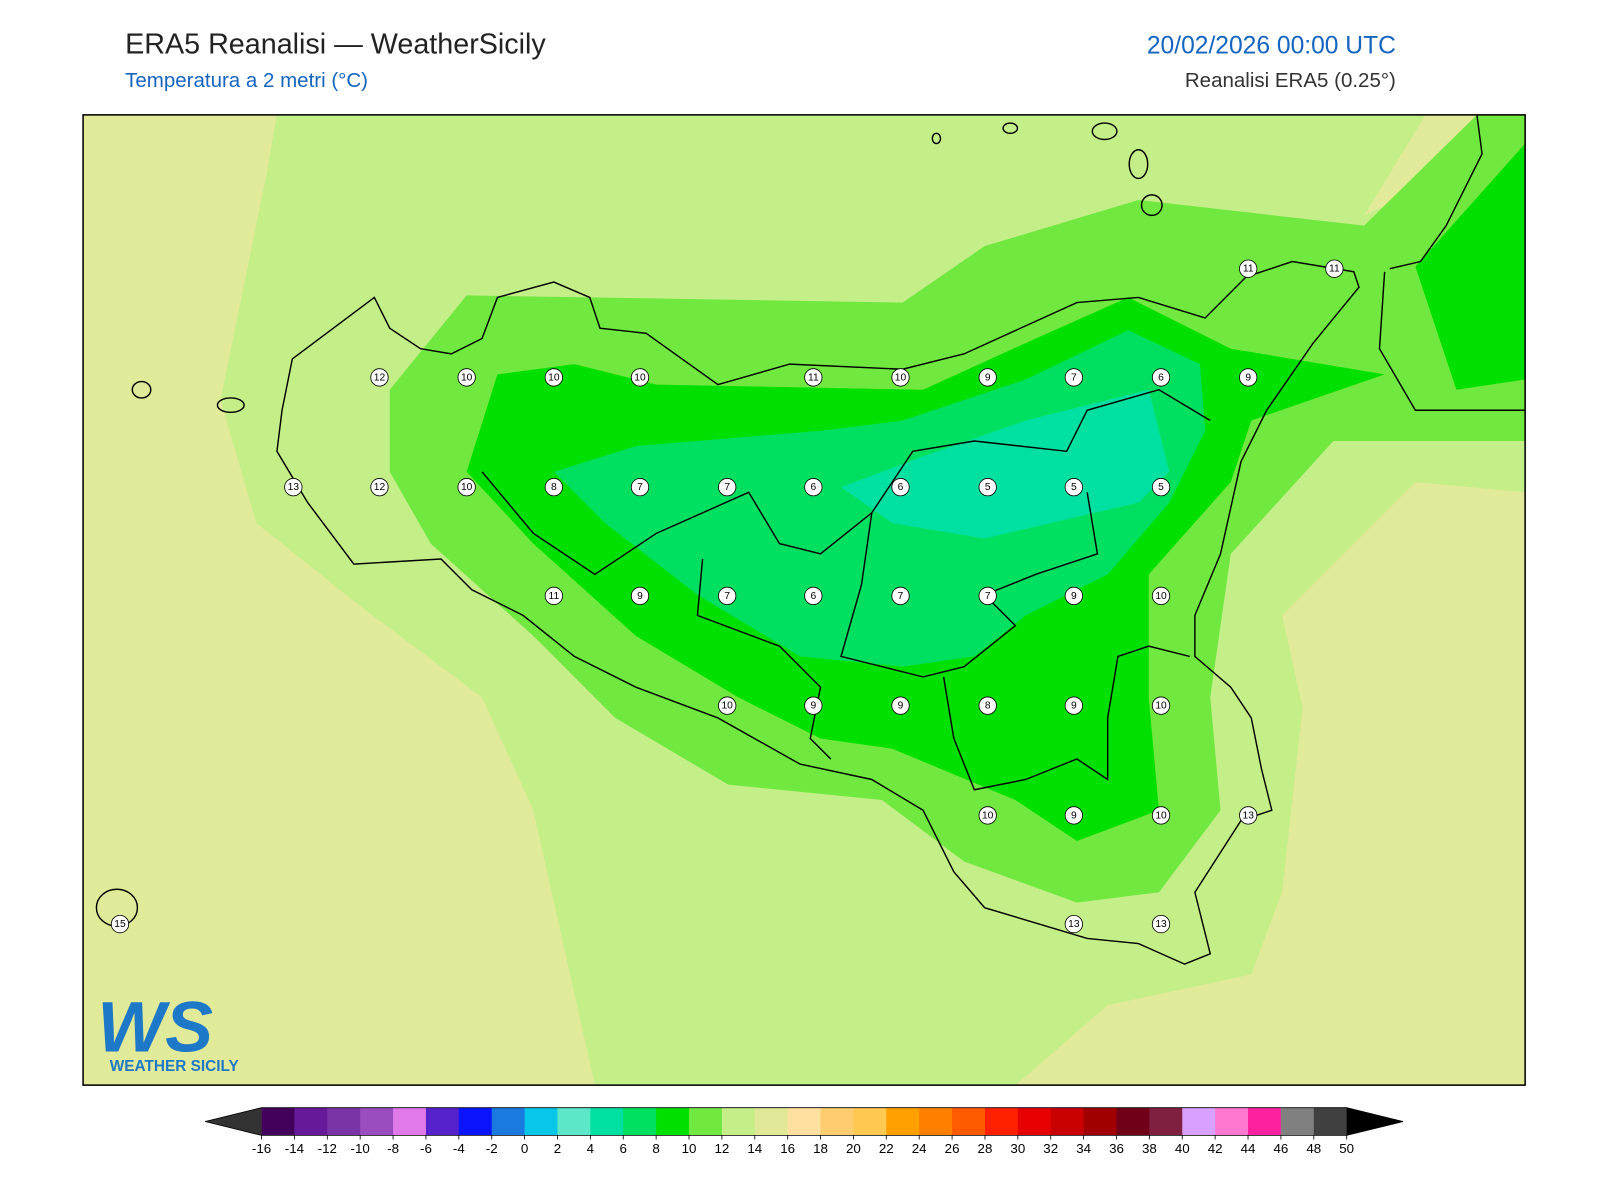 The width and height of the screenshot is (1600, 1200). I want to click on station: 15, so click(120, 924).